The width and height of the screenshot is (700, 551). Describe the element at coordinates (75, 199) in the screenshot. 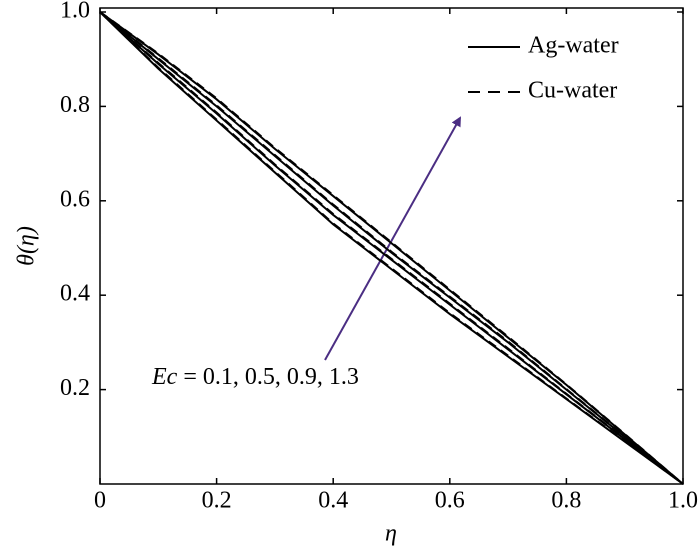

I see `y-tick-label: 0.6` at that location.